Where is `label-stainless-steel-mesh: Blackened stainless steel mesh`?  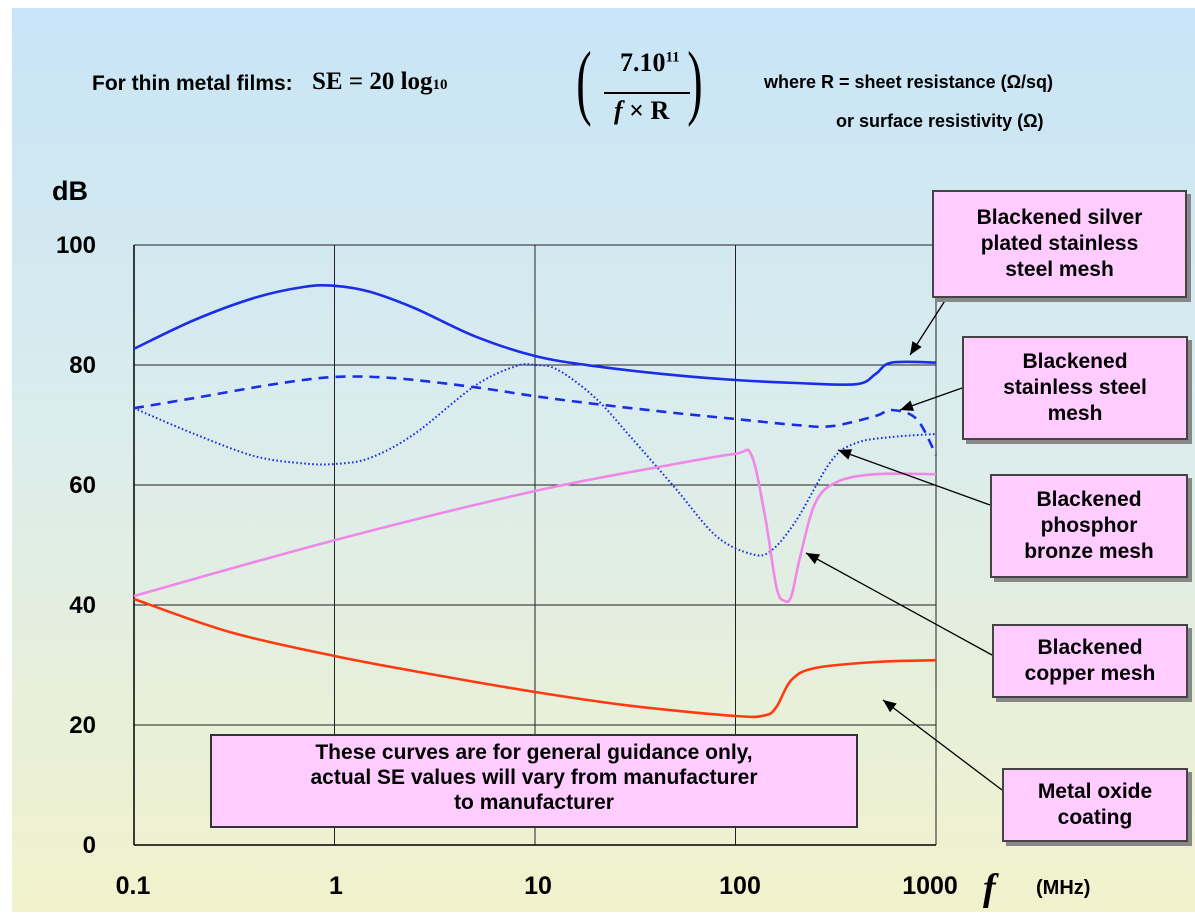
label-stainless-steel-mesh: Blackened stainless steel mesh is located at coordinates (1075, 388).